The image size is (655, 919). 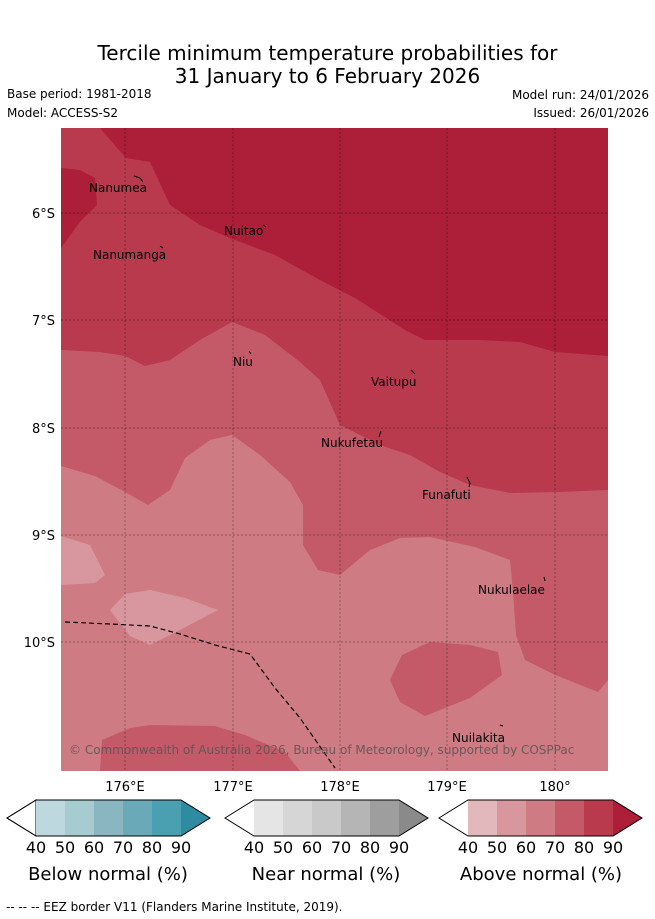 What do you see at coordinates (108, 842) in the screenshot?
I see `colorbar-below-normal: 40 50 60 70 80 90 Below normal (%)` at bounding box center [108, 842].